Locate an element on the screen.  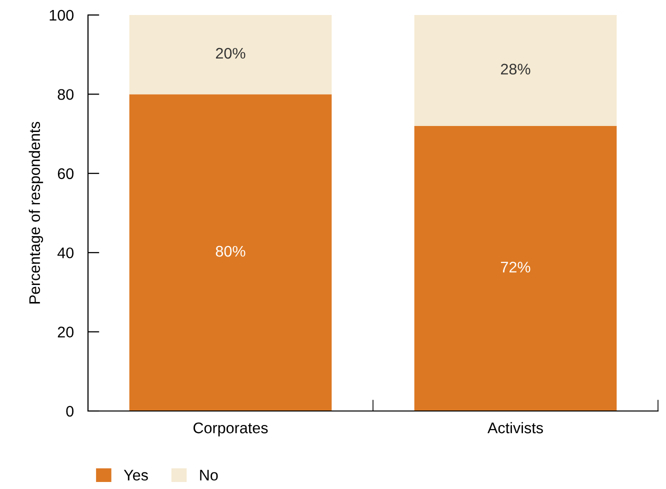
y-tick-label: 60 is located at coordinates (66, 174).